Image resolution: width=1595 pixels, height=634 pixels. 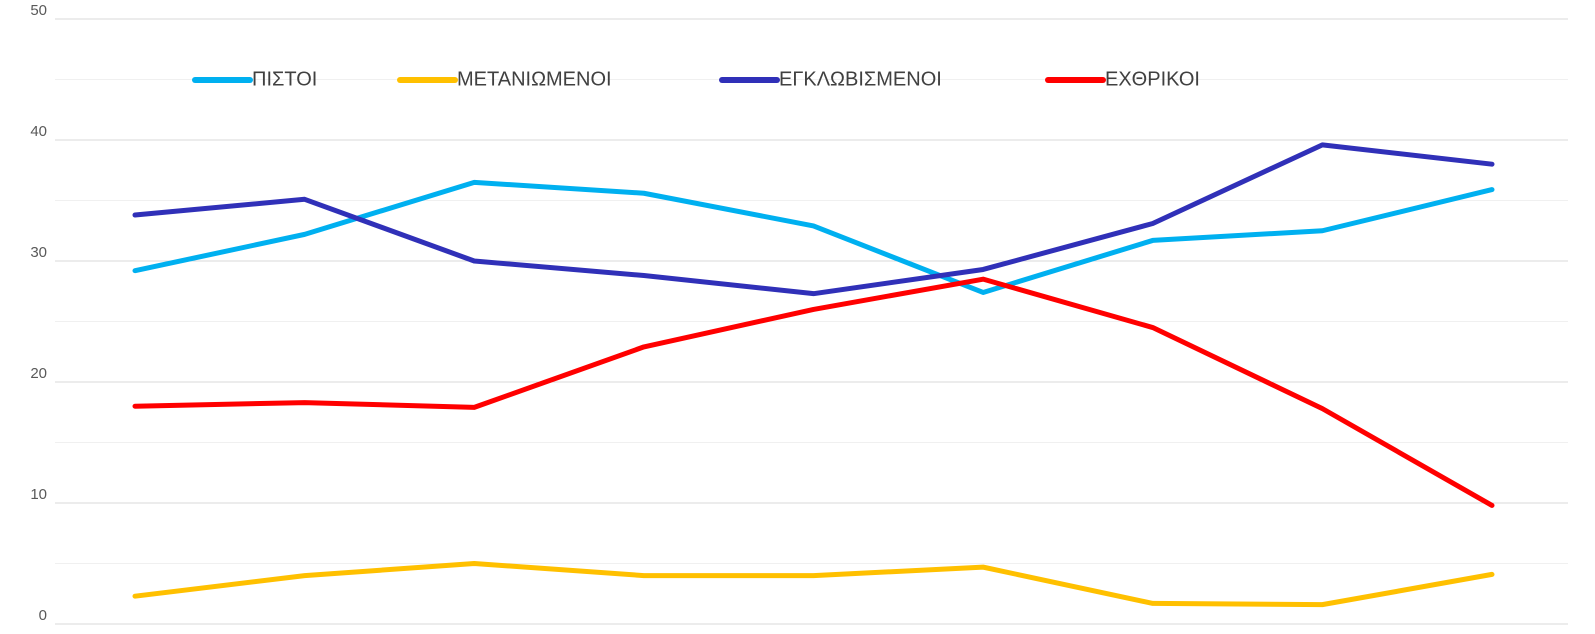 What do you see at coordinates (1152, 79) in the screenshot?
I see `legend-label: ΕΧΘΡΙΚΟΙ` at bounding box center [1152, 79].